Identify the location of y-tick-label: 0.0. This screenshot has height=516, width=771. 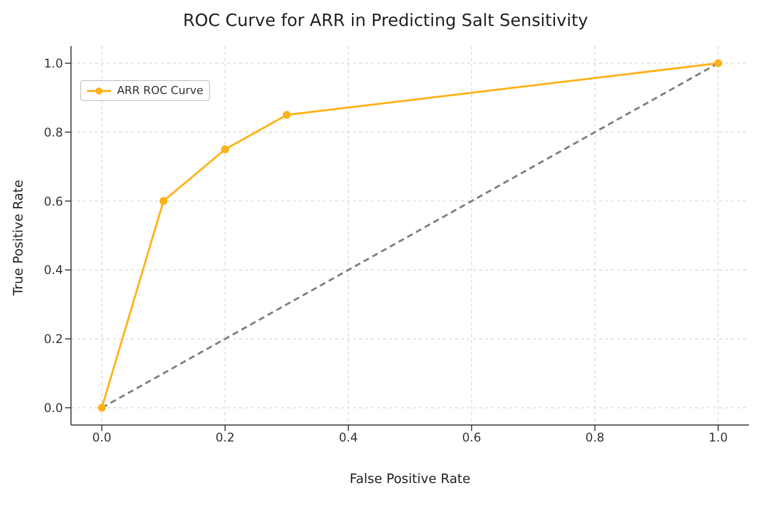
(53, 408).